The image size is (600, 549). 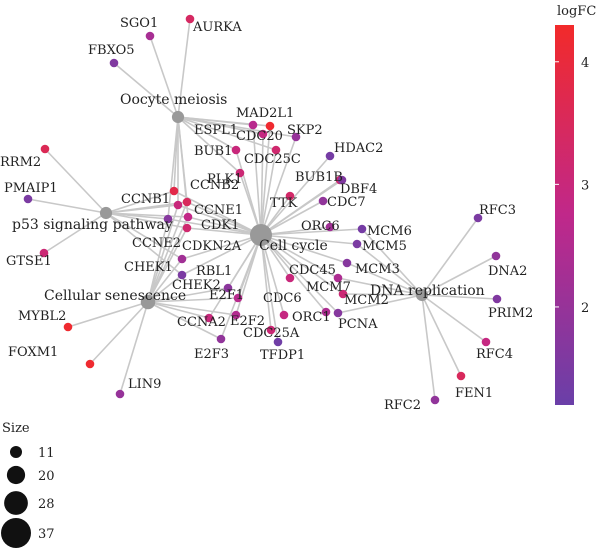 What do you see at coordinates (42, 316) in the screenshot?
I see `gene-label-MYBL2: MYBL2` at bounding box center [42, 316].